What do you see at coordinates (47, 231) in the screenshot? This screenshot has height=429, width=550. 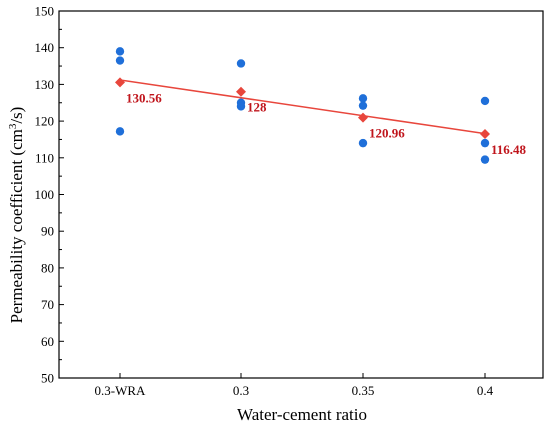 I see `y-tick-label: 90` at bounding box center [47, 231].